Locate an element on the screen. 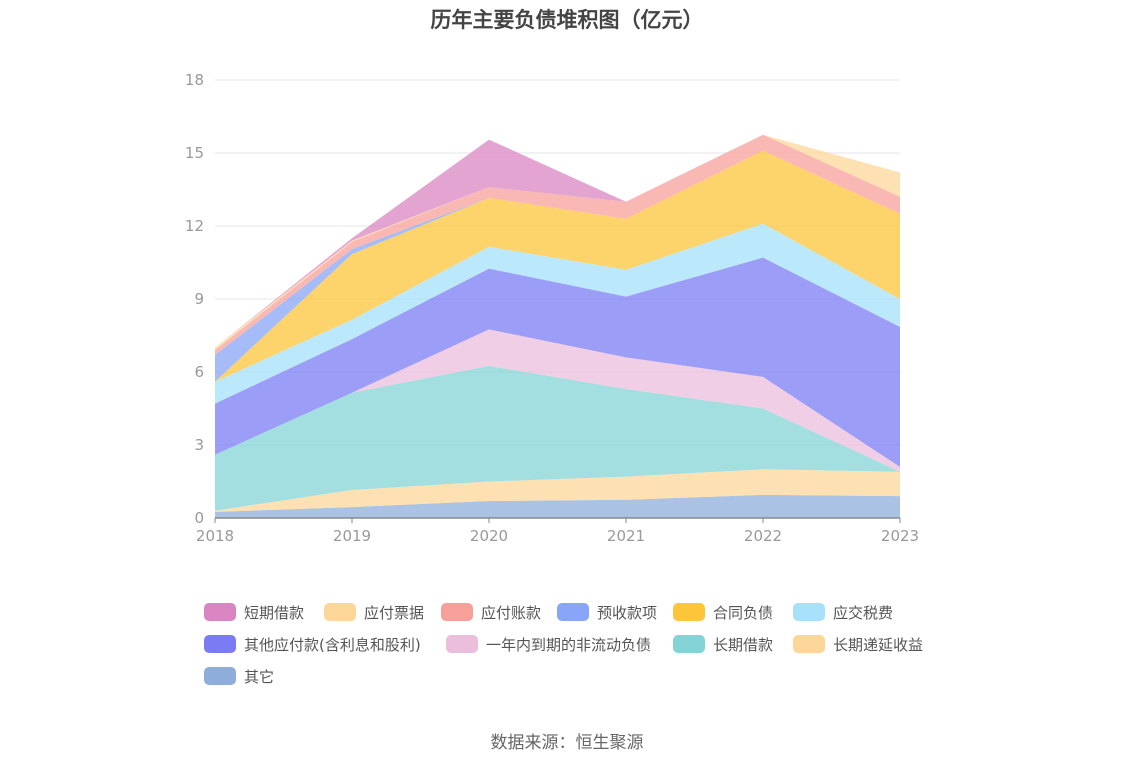 The width and height of the screenshot is (1134, 766). legend-item: 其他应付款(含利息和股利) is located at coordinates (312, 644).